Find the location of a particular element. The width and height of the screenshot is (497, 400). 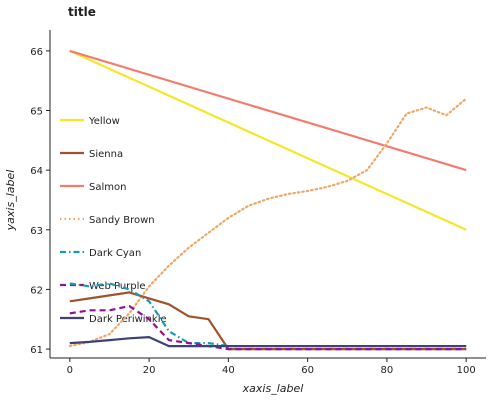

y-tick-label: 63 is located at coordinates (36, 231).